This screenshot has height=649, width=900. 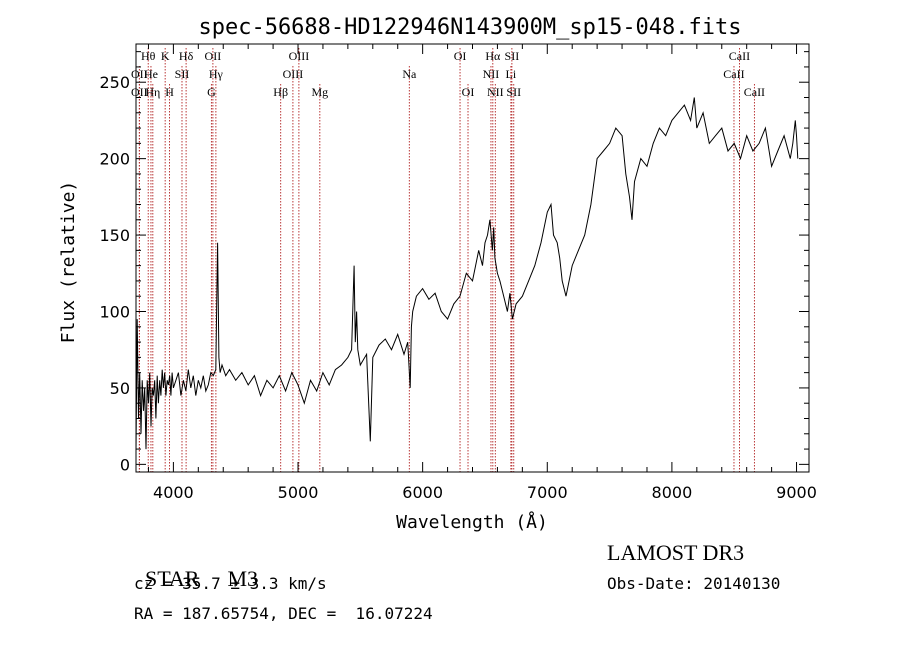 I want to click on x-tick-label: 9000, so click(x=796, y=492).